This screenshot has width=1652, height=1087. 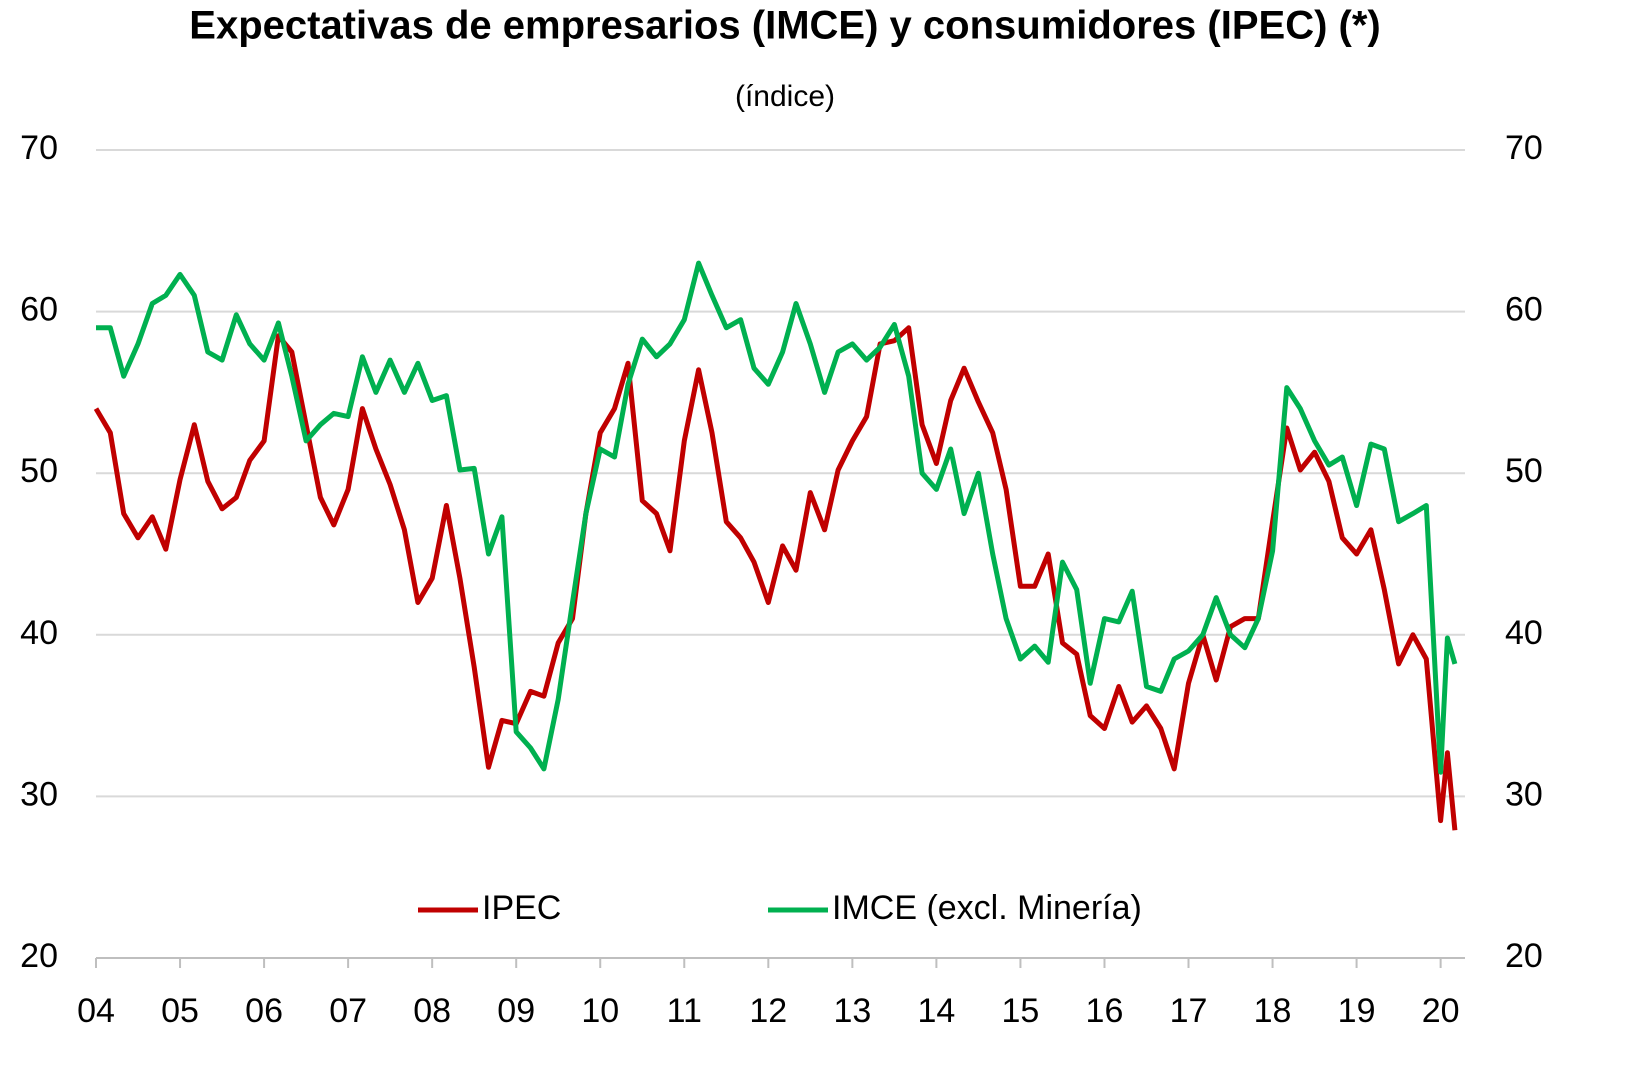 What do you see at coordinates (1524, 633) in the screenshot?
I see `y2-tick-label: 40` at bounding box center [1524, 633].